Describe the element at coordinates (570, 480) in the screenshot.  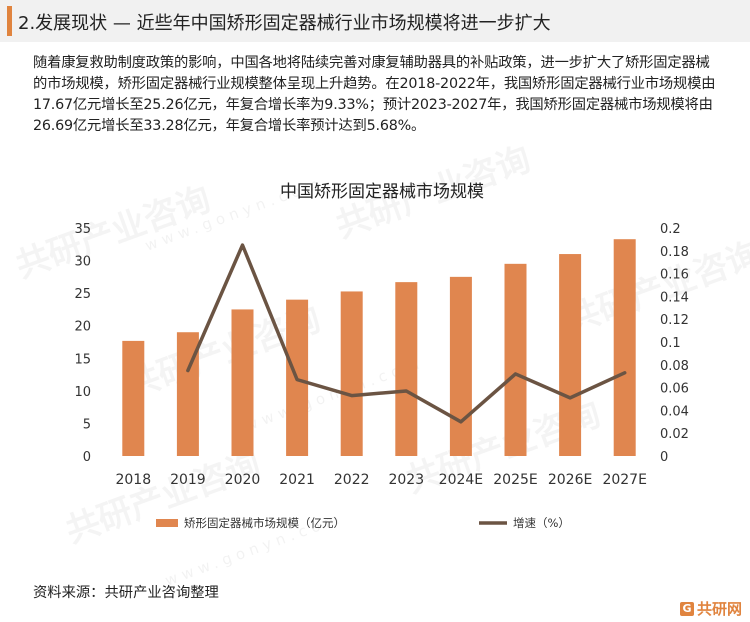
I see `x-axis-tick-label: 2026E` at that location.